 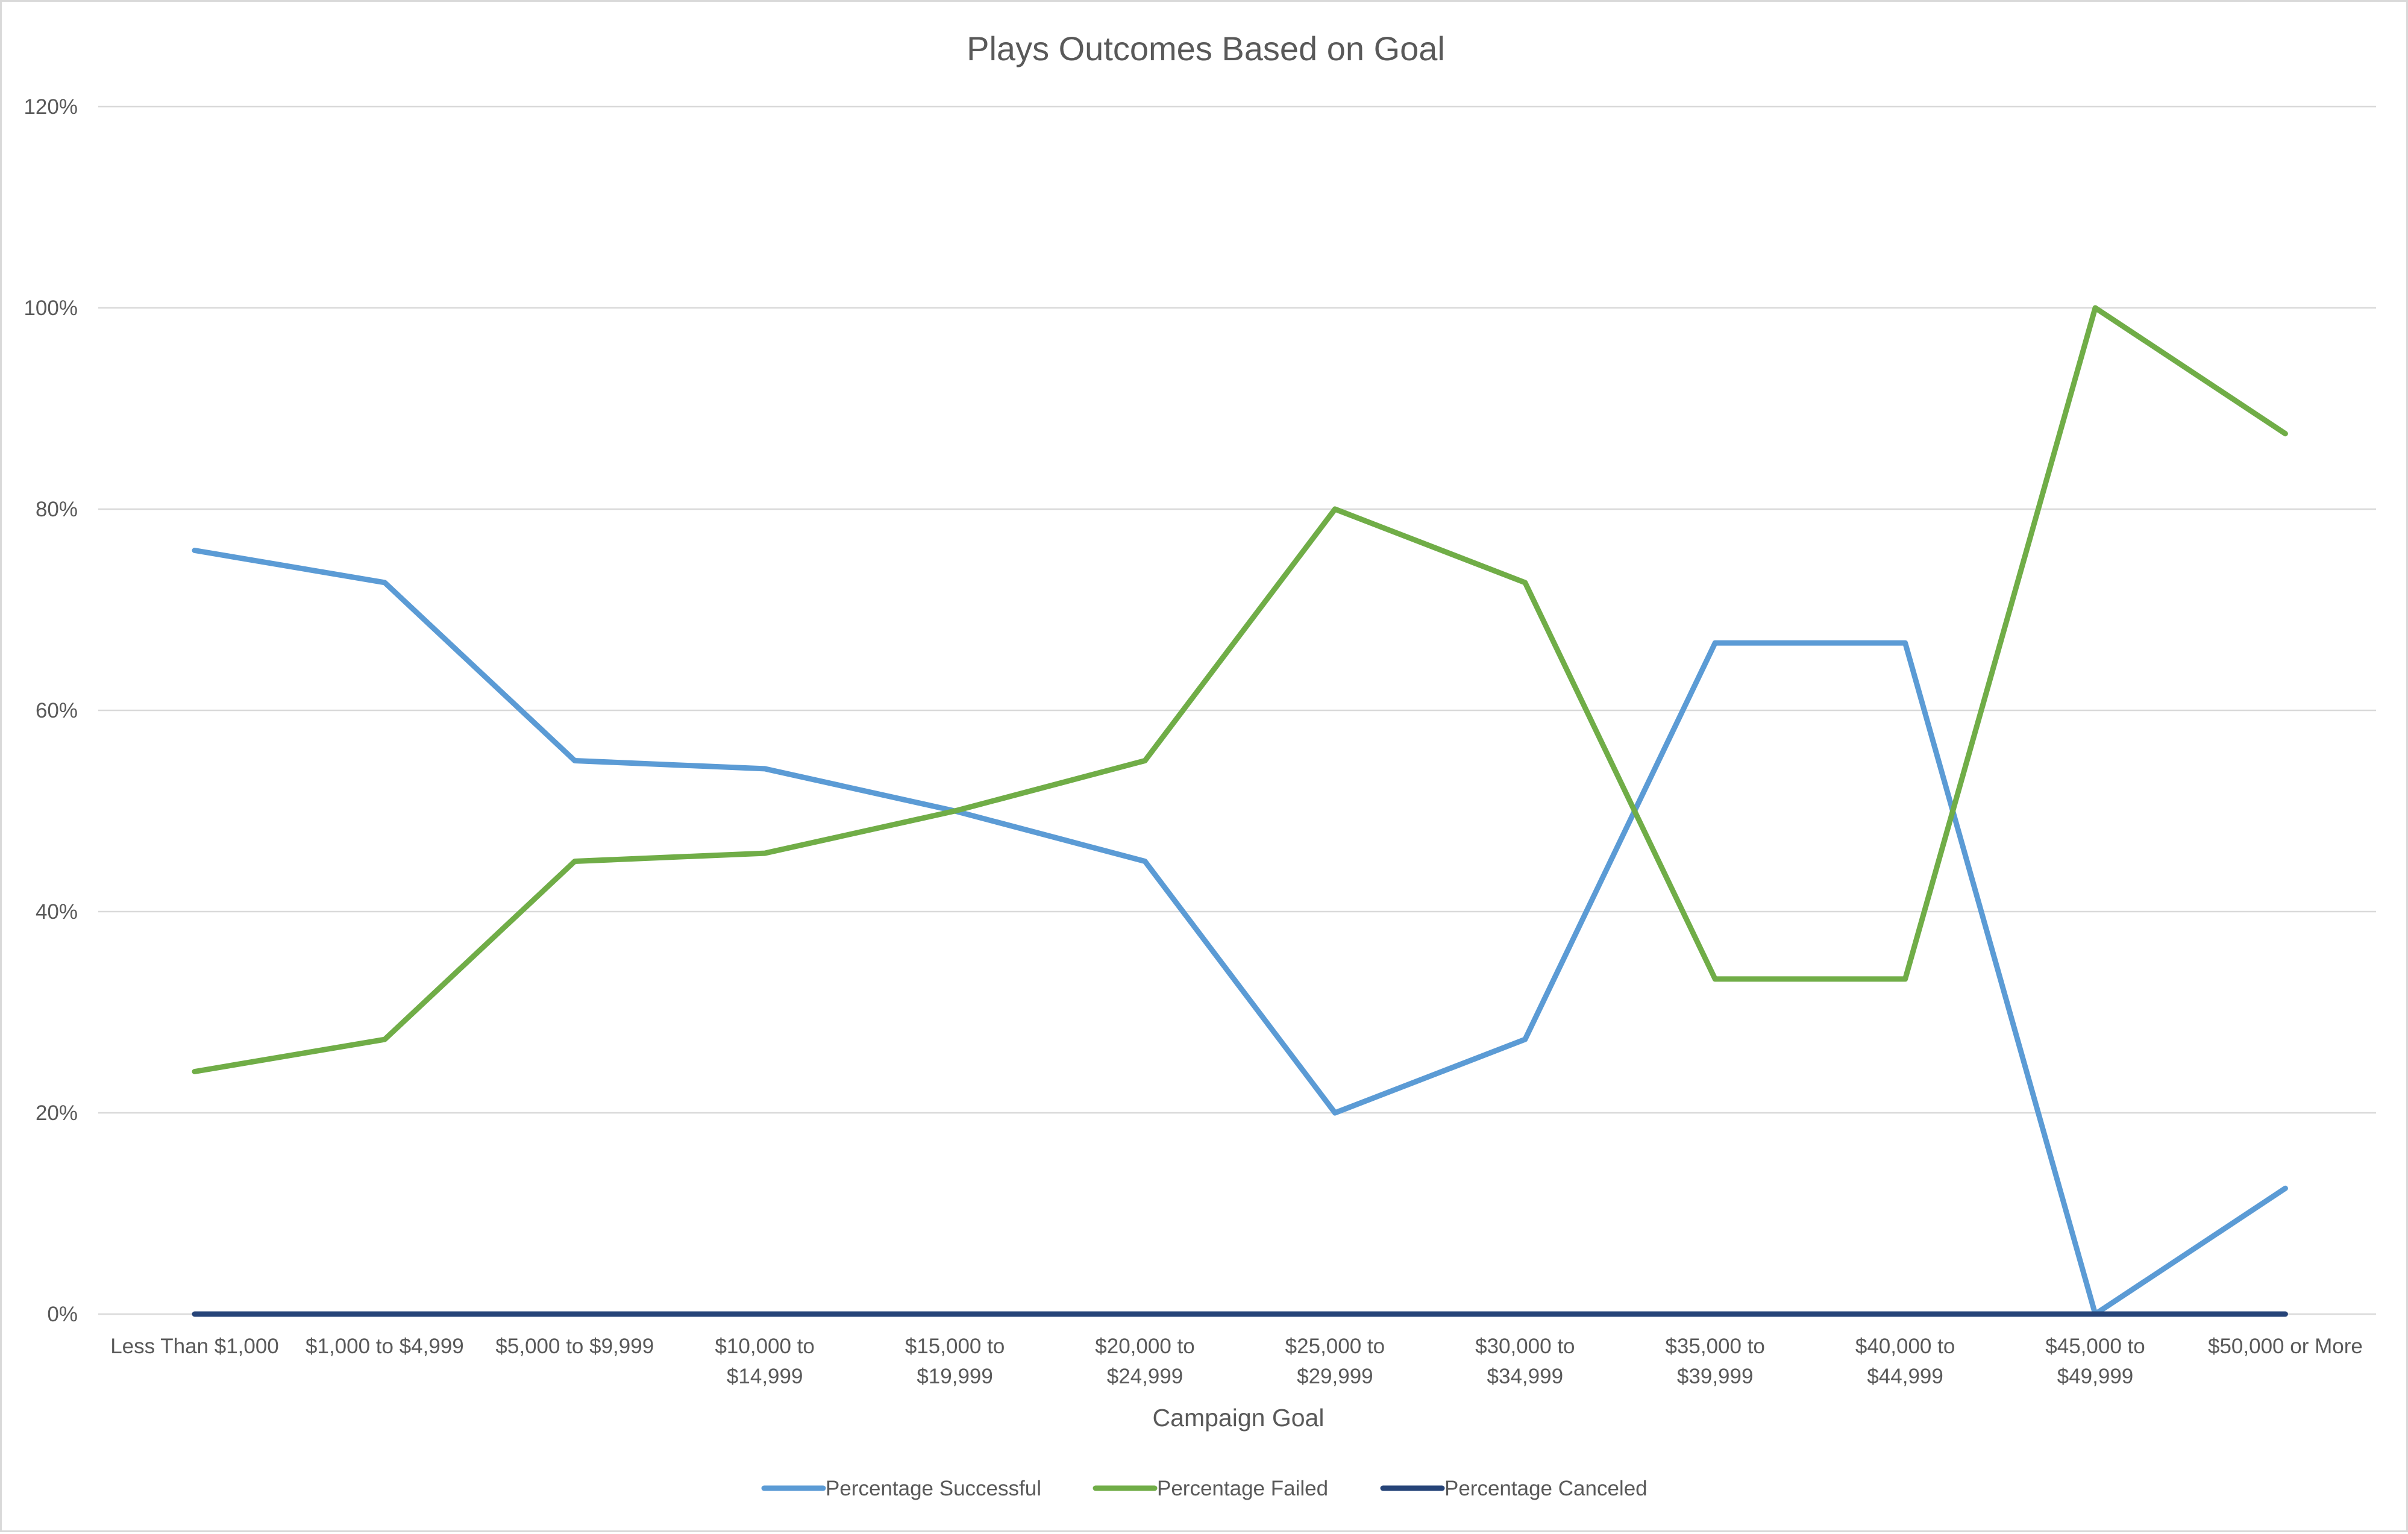 I want to click on x-tick-label: $30,000 to $34,999, so click(x=1525, y=1362).